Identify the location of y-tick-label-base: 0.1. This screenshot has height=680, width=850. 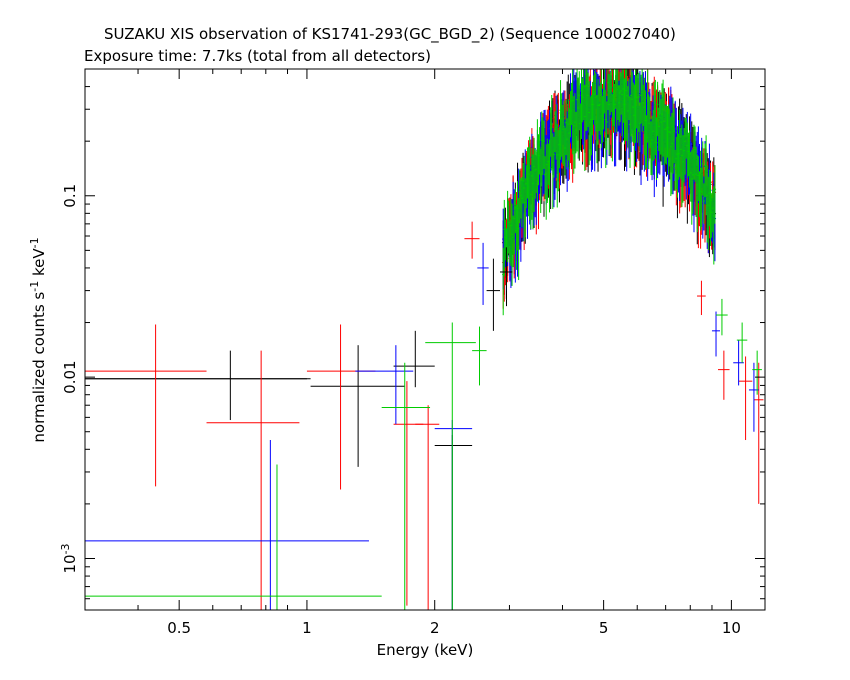
(70, 196).